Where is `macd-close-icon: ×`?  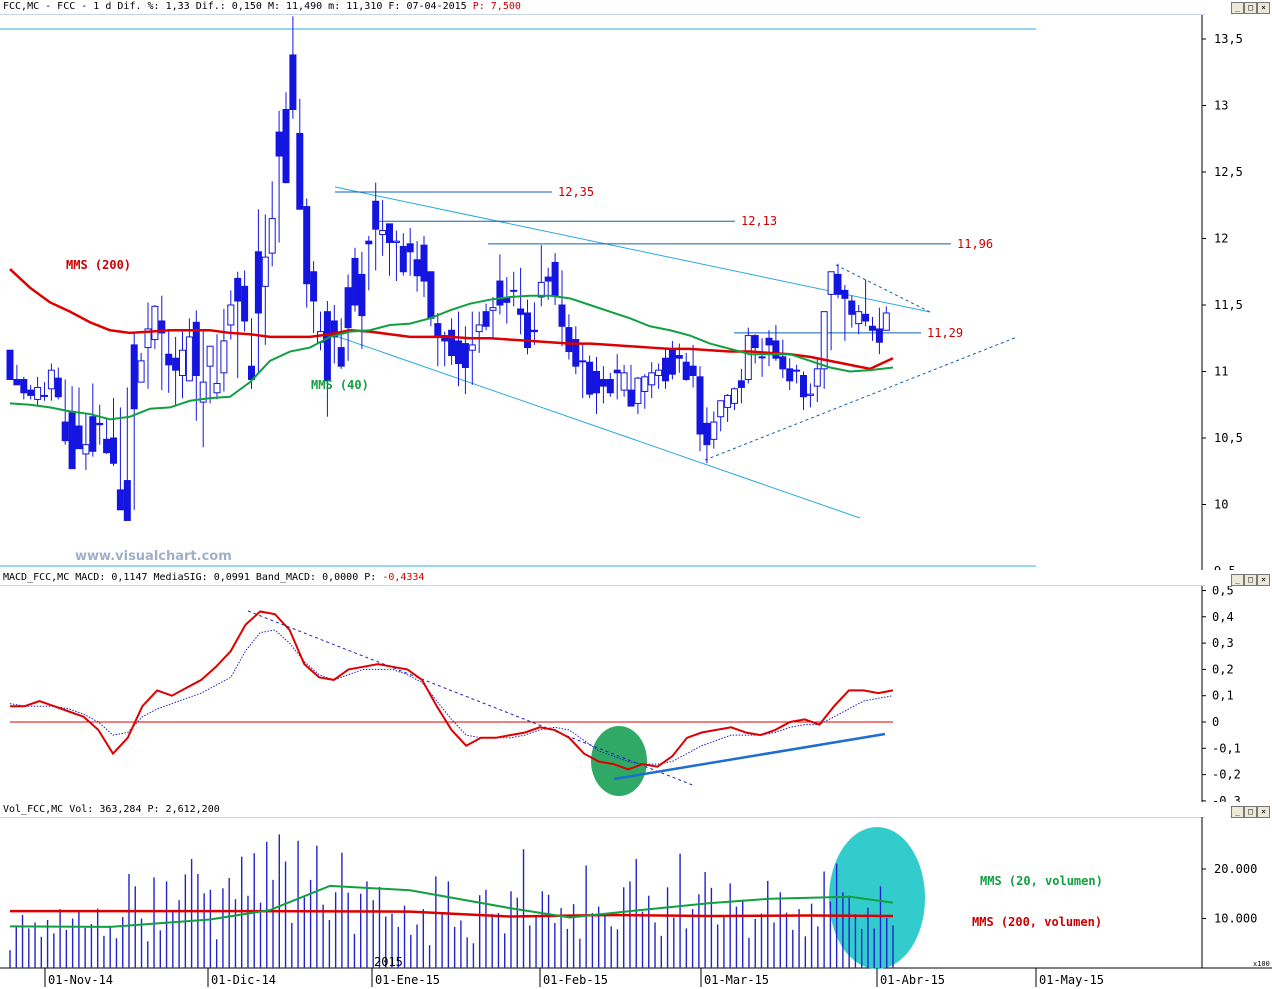 macd-close-icon: × is located at coordinates (1263, 580).